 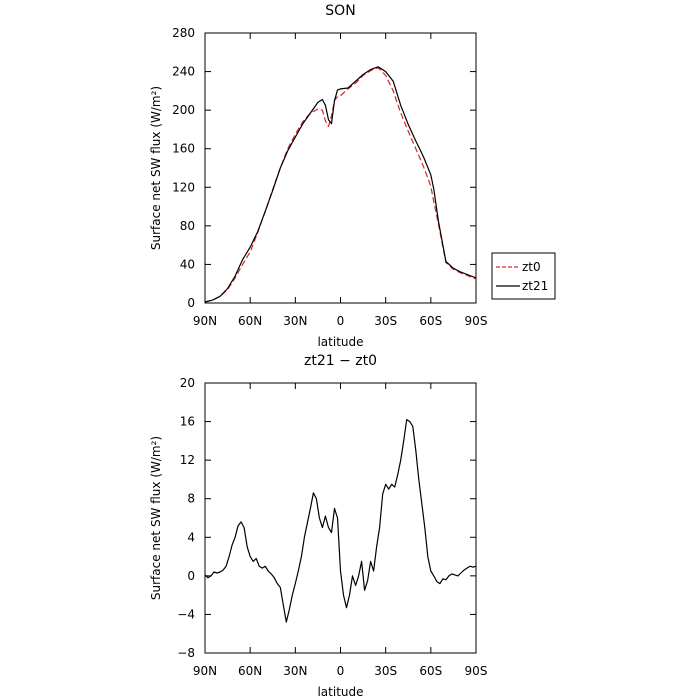 I want to click on chart-title: SON, so click(x=340, y=11).